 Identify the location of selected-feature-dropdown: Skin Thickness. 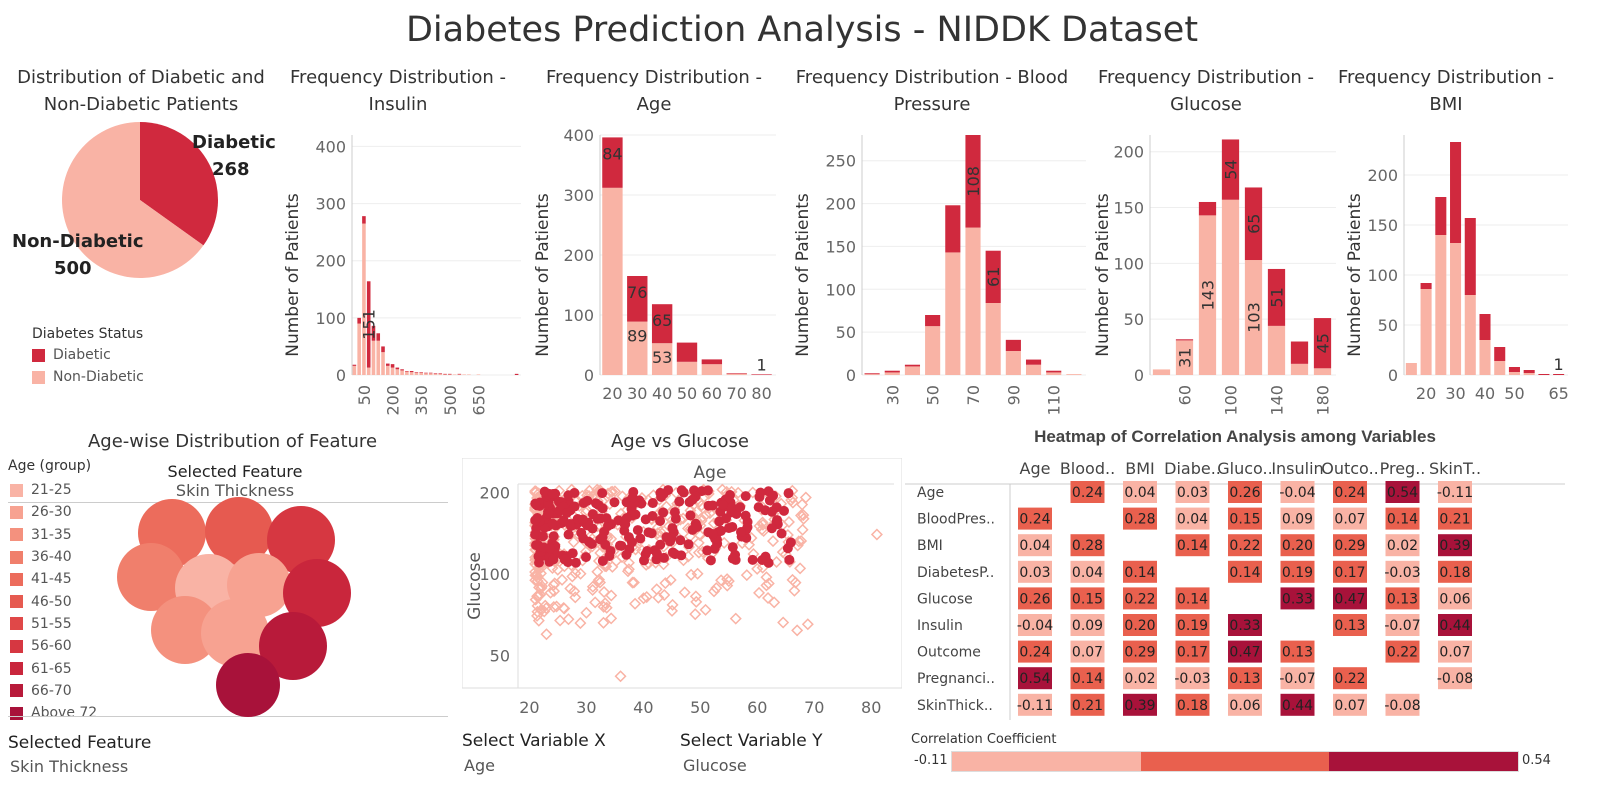
(69, 766).